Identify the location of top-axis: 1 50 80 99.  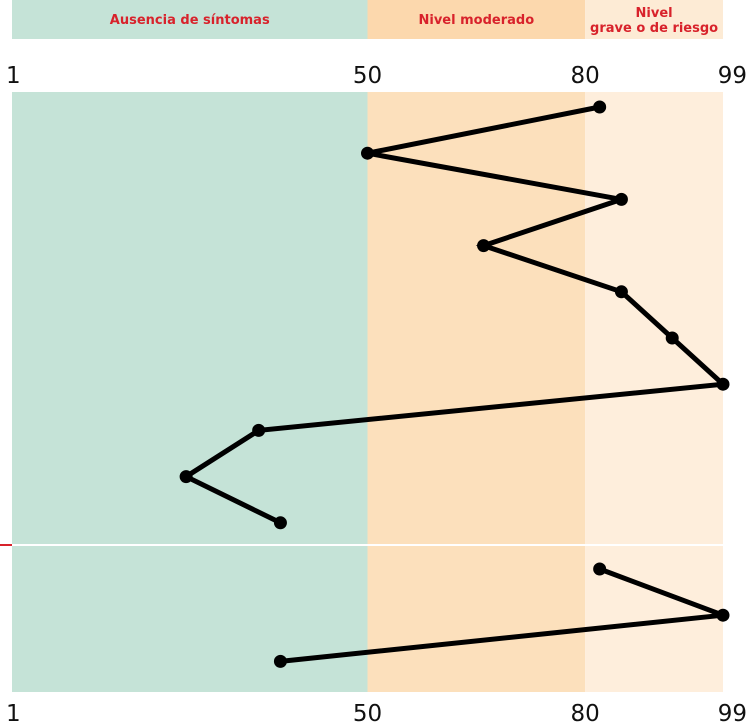
(376, 76).